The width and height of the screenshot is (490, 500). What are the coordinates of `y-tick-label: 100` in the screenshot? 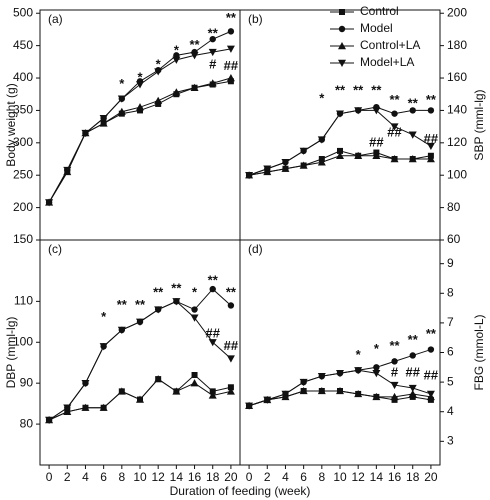 It's located at (457, 174).